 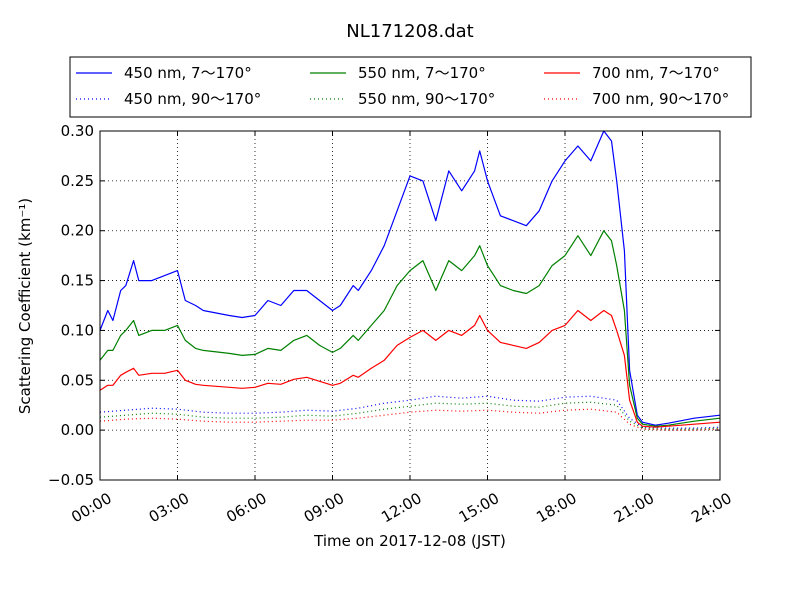 I want to click on legend-label-2: 700 nm, 7～170°, so click(x=656, y=73).